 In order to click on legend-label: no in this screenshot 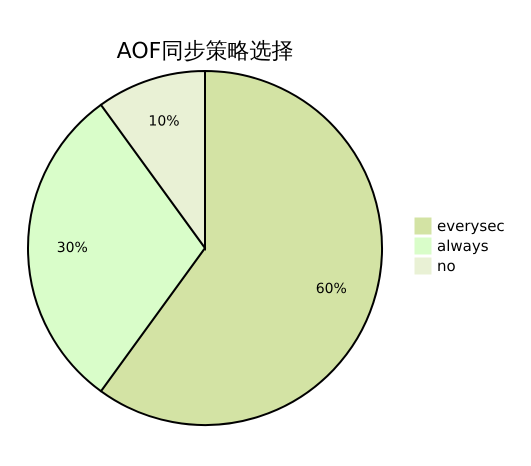, I will do `click(446, 266)`.